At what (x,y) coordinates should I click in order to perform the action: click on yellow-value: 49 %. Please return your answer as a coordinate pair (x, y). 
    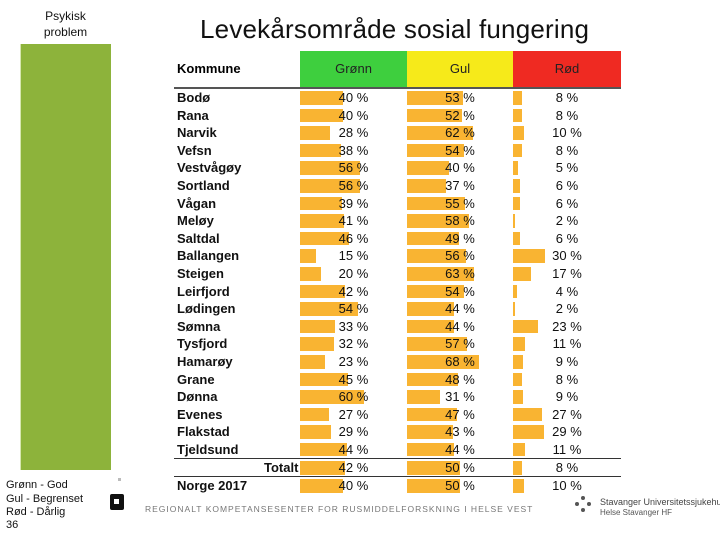
    Looking at the image, I should click on (460, 238).